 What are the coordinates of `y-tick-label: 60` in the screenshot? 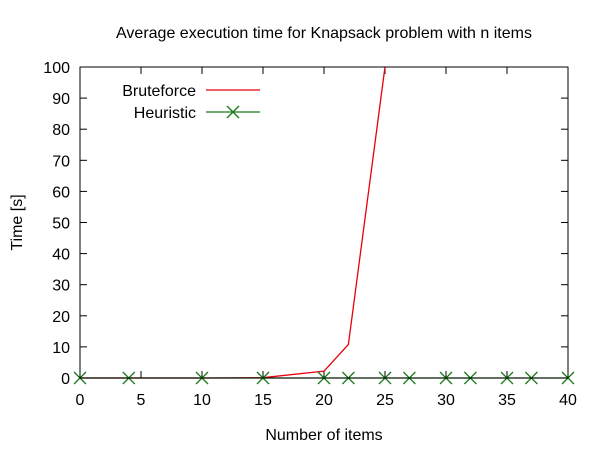 It's located at (61, 192).